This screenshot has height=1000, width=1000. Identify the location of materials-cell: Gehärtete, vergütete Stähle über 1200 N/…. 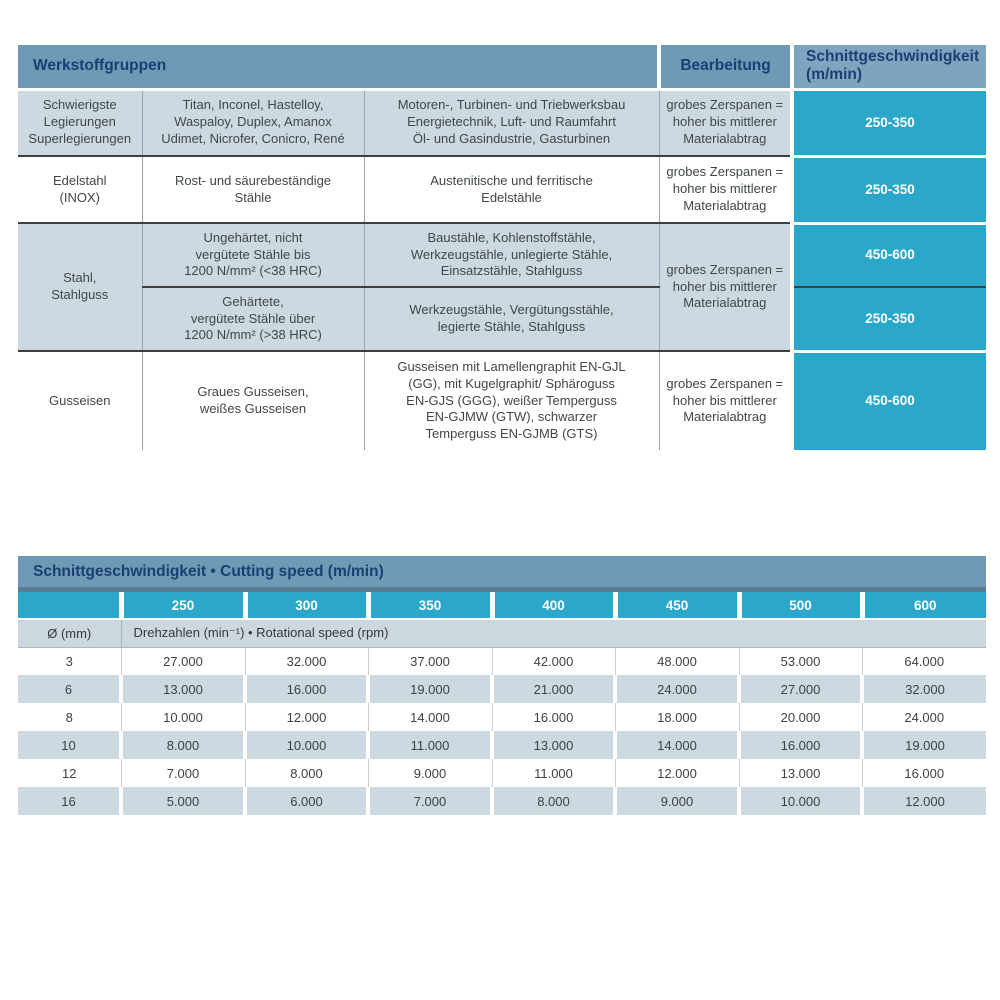
(252, 318).